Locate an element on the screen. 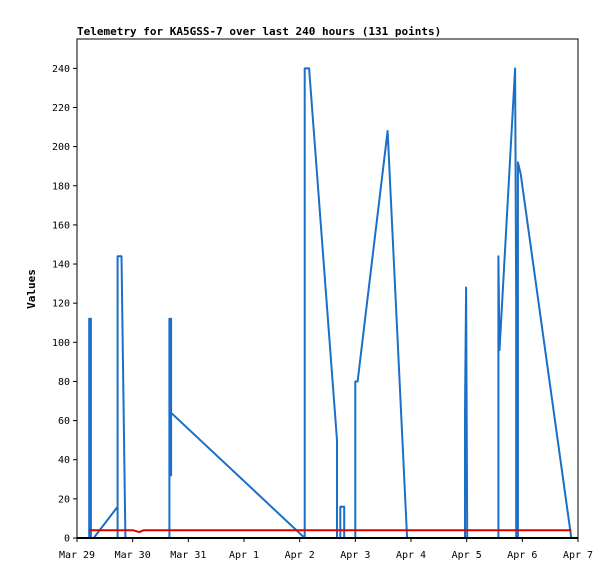  y-tick-label: 220 is located at coordinates (61, 108).